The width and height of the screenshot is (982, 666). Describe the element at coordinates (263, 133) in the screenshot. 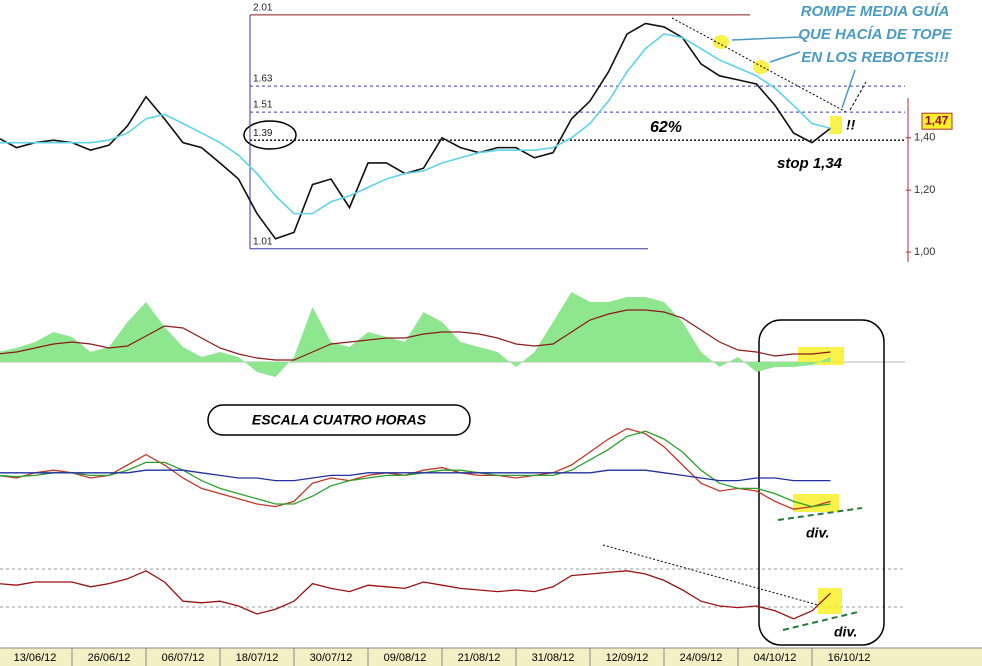

I see `fib-label: 1.39` at that location.